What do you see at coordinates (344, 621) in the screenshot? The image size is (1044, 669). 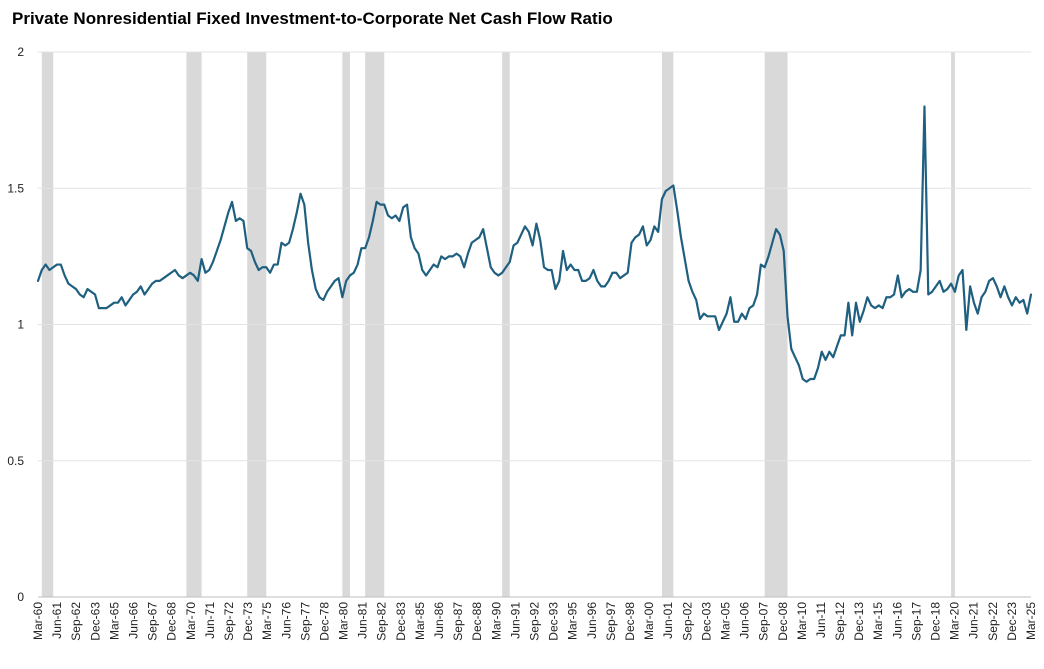 I see `x-tick-label: Mar-80` at bounding box center [344, 621].